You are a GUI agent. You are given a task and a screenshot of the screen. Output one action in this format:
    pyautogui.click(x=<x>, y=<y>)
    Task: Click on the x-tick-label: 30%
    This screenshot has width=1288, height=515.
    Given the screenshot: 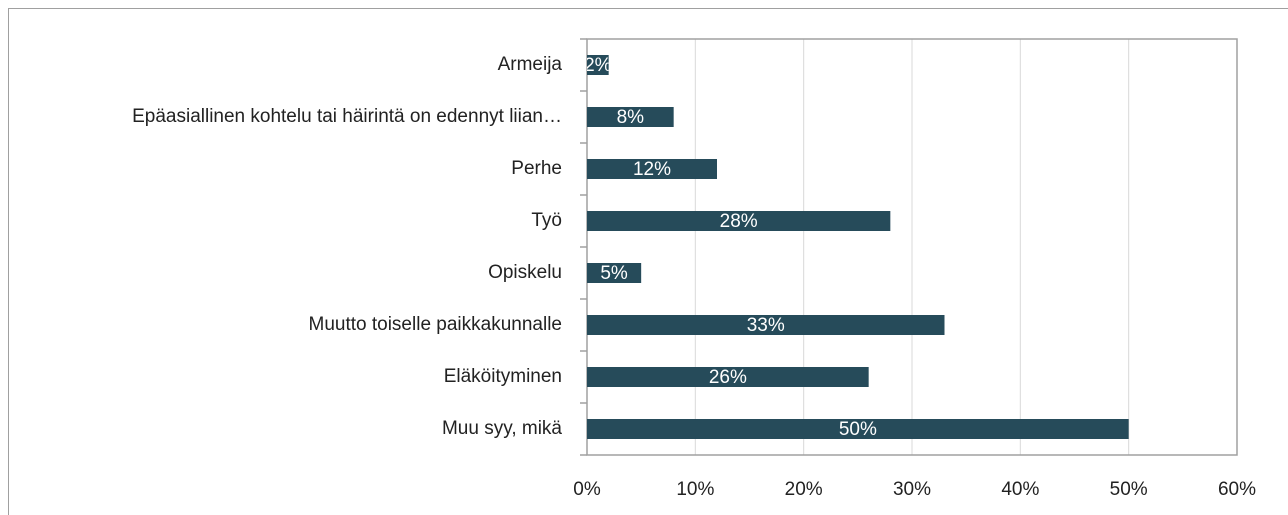 What is the action you would take?
    pyautogui.click(x=912, y=489)
    